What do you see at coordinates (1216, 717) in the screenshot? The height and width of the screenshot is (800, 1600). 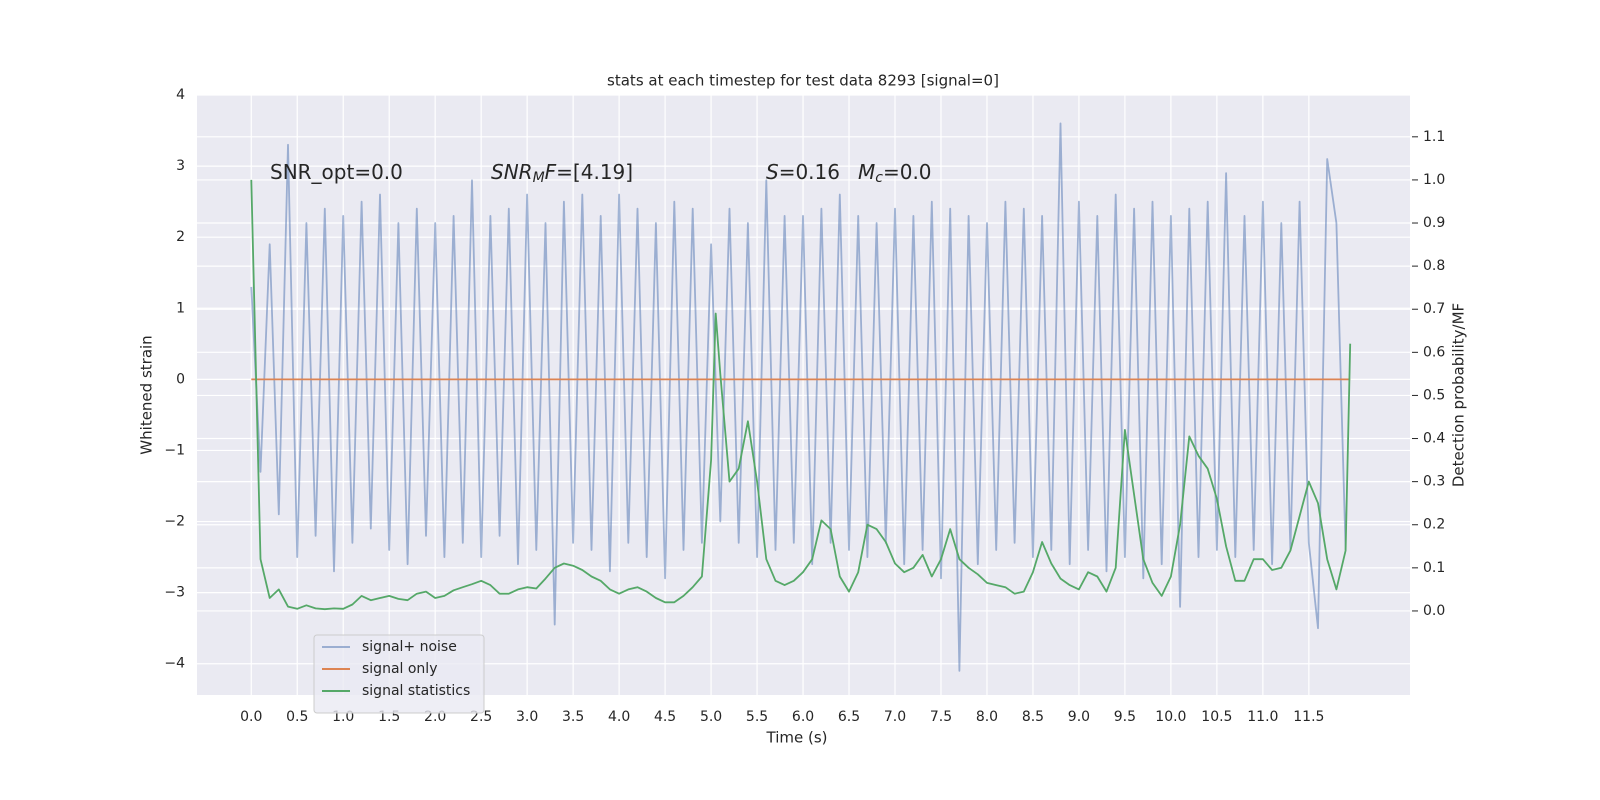 I see `x-tick-label: 10.5` at bounding box center [1216, 717].